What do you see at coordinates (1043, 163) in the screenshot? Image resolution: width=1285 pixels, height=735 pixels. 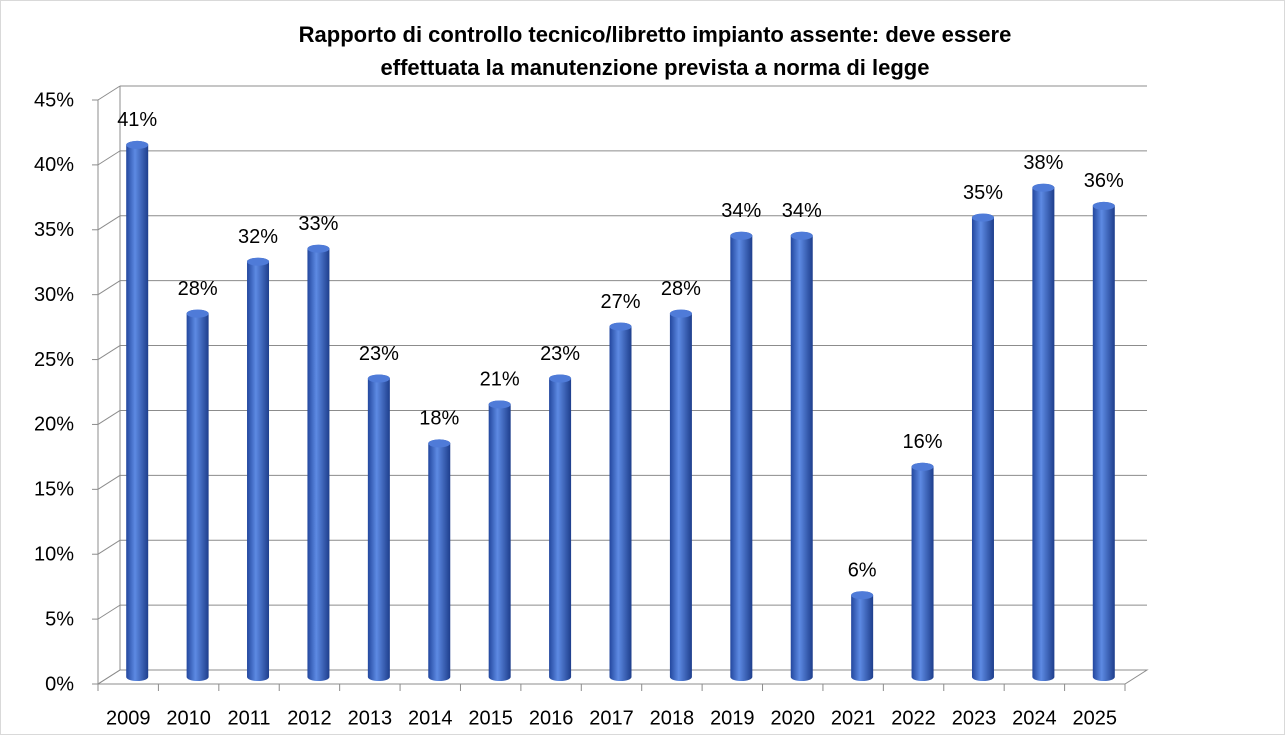 I see `value-label: 38%` at bounding box center [1043, 163].